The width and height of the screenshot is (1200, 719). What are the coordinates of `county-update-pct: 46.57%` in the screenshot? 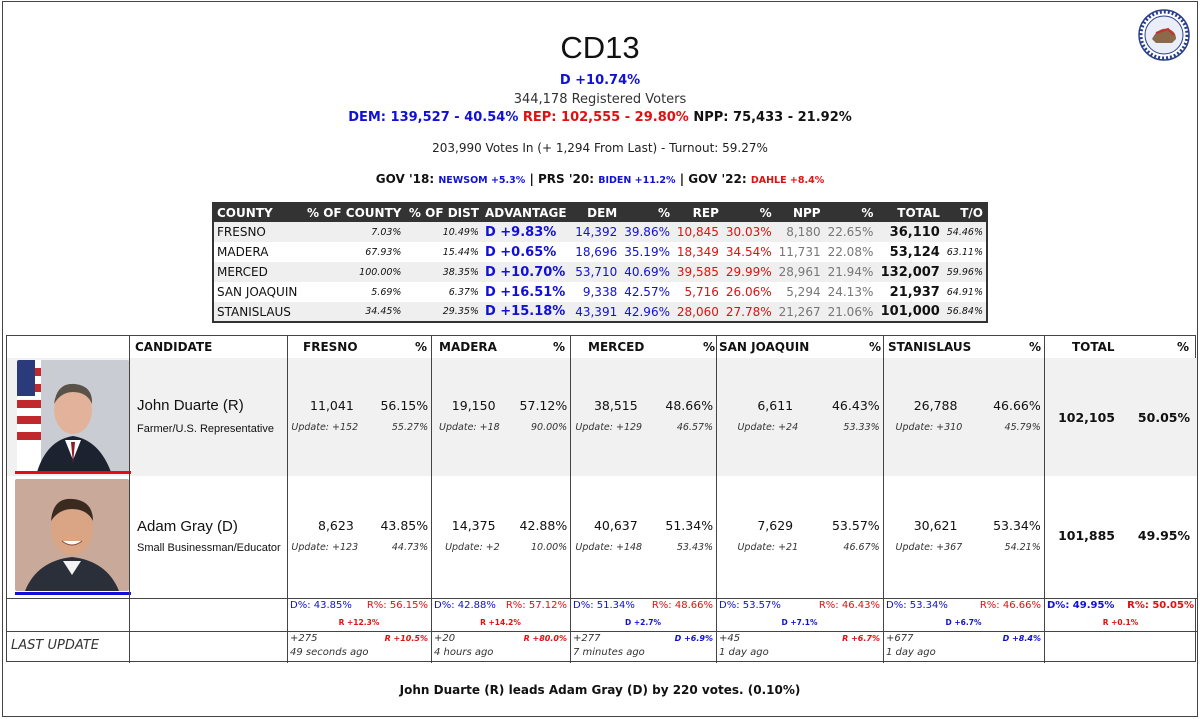 It's located at (695, 427).